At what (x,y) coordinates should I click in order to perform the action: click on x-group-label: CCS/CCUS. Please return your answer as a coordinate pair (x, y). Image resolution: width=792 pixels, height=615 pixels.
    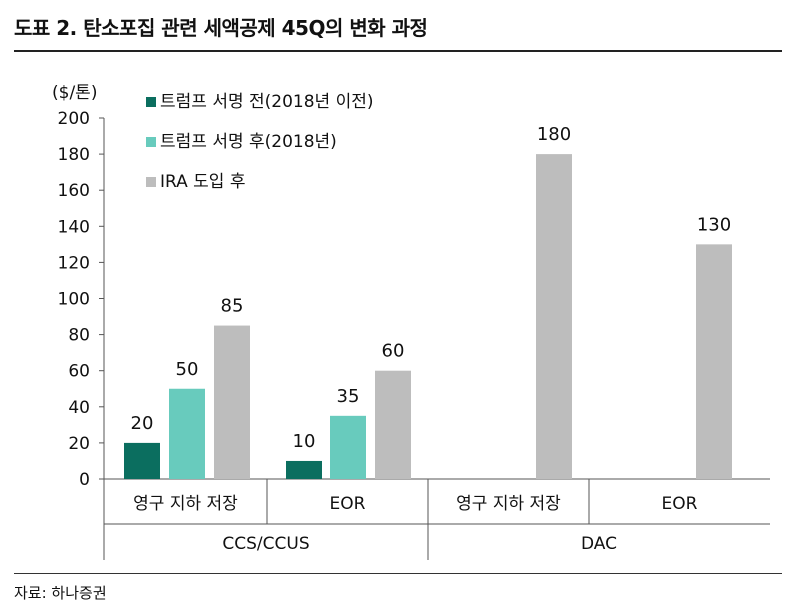
    Looking at the image, I should click on (265, 544).